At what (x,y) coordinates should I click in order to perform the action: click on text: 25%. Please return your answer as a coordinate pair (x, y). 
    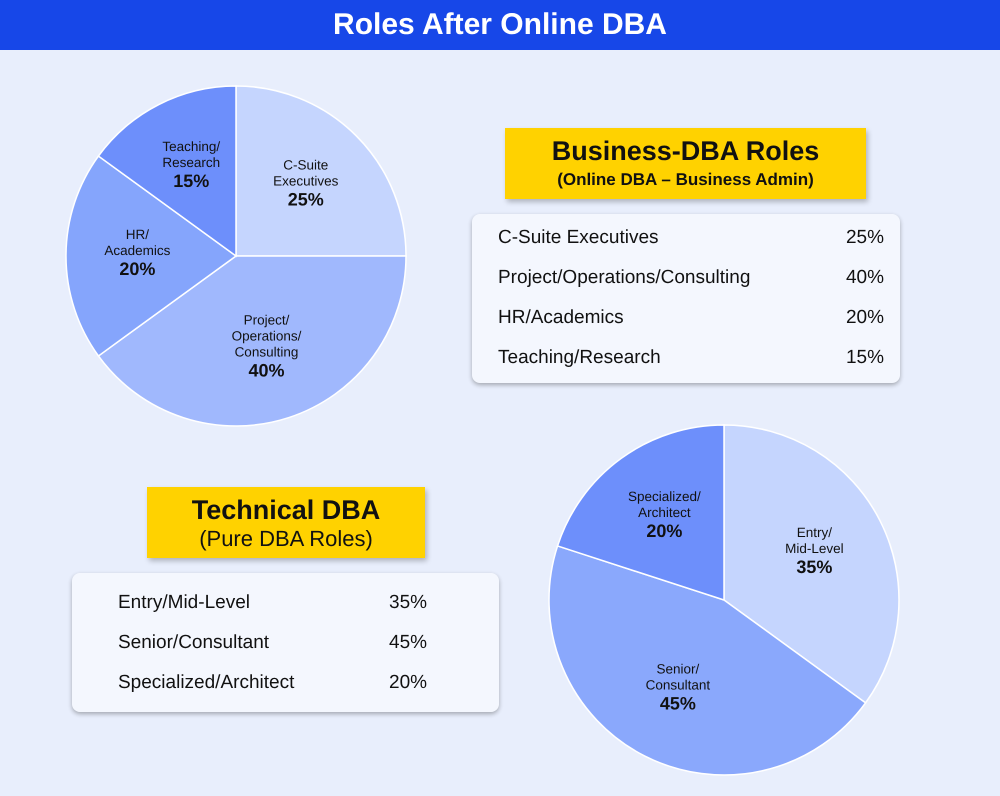
    Looking at the image, I should click on (865, 237).